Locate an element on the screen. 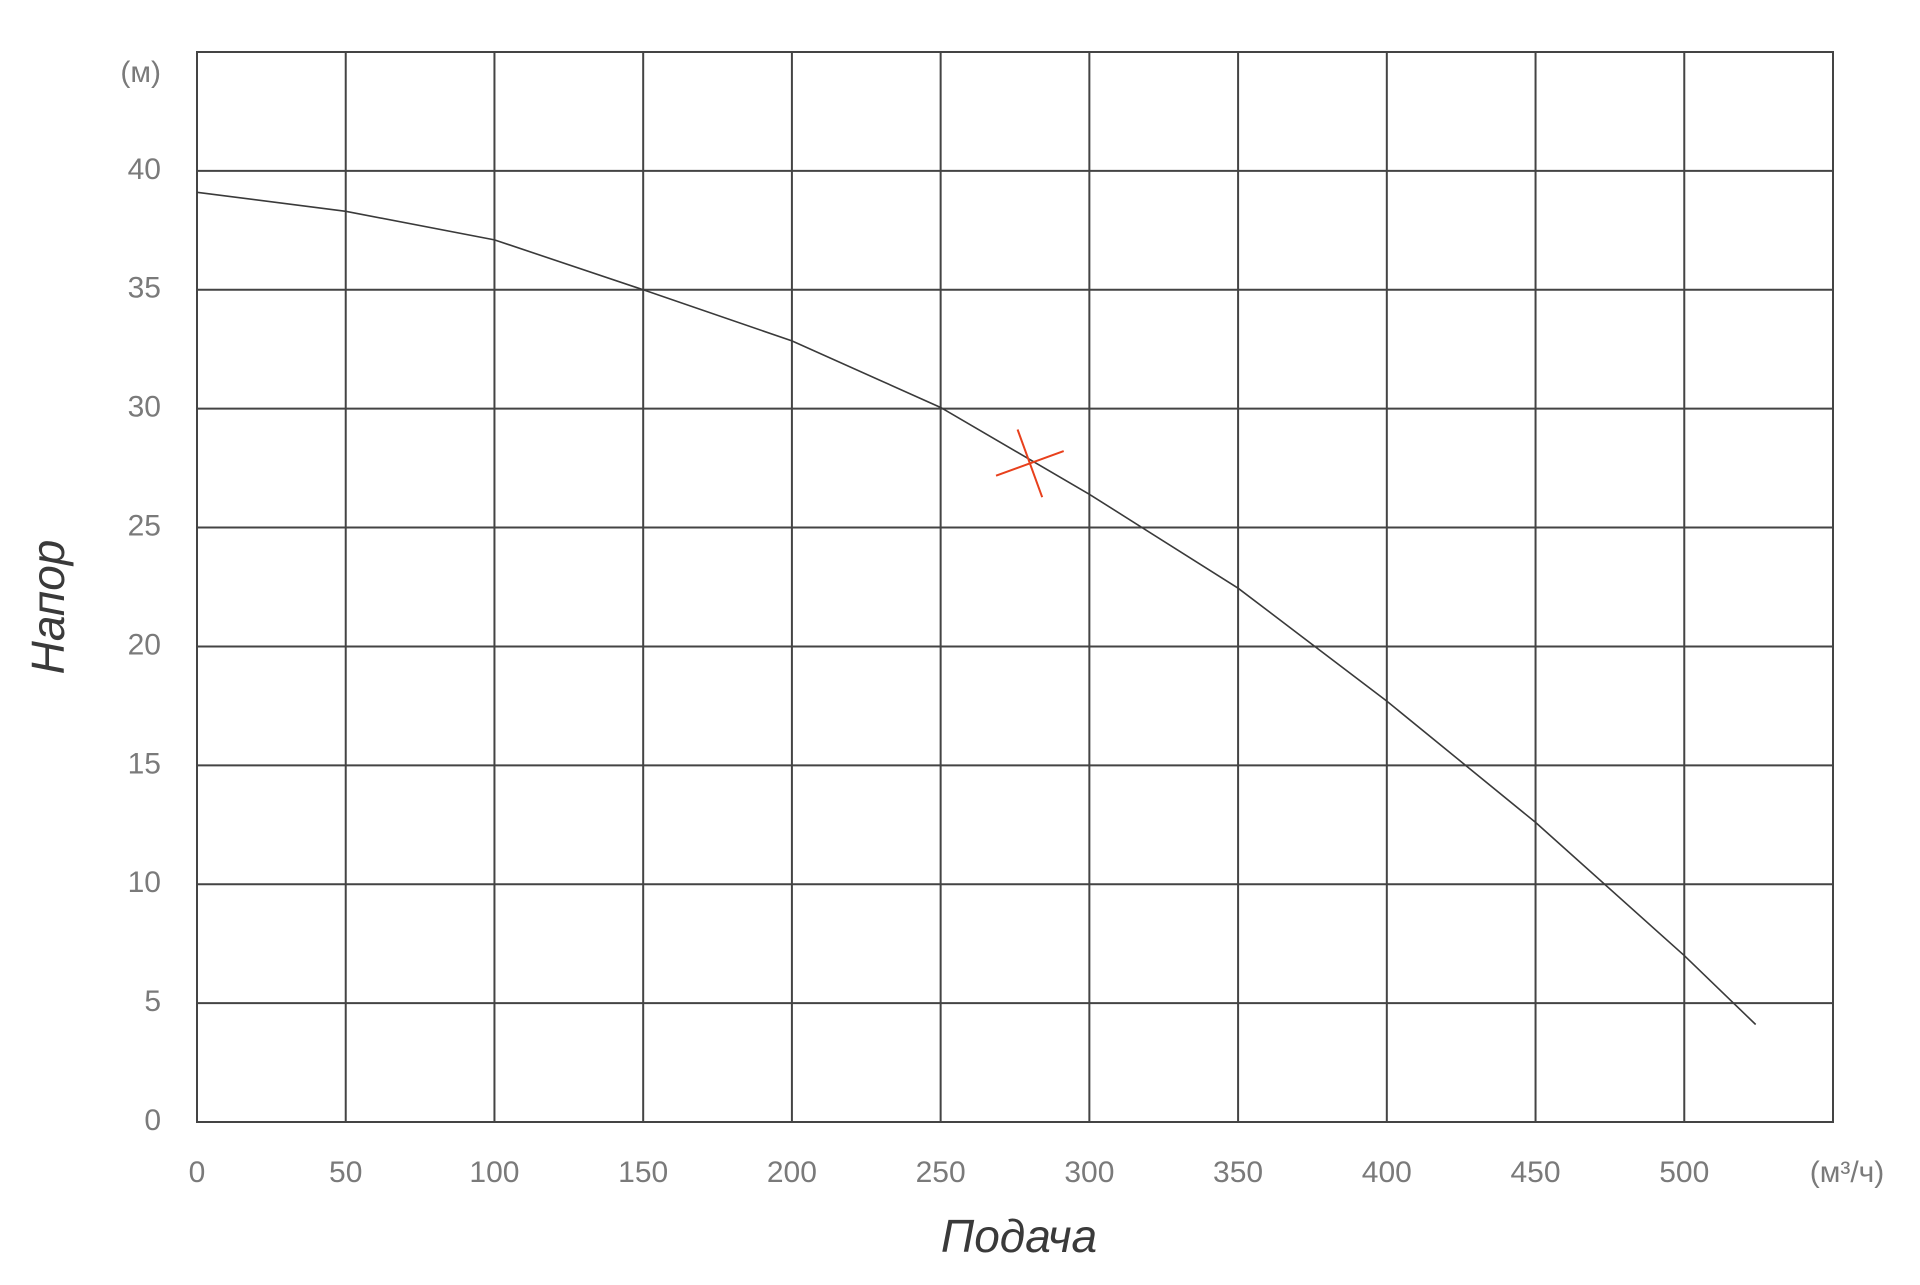 This screenshot has height=1285, width=1920. x-tick-label: 300 is located at coordinates (1089, 1172).